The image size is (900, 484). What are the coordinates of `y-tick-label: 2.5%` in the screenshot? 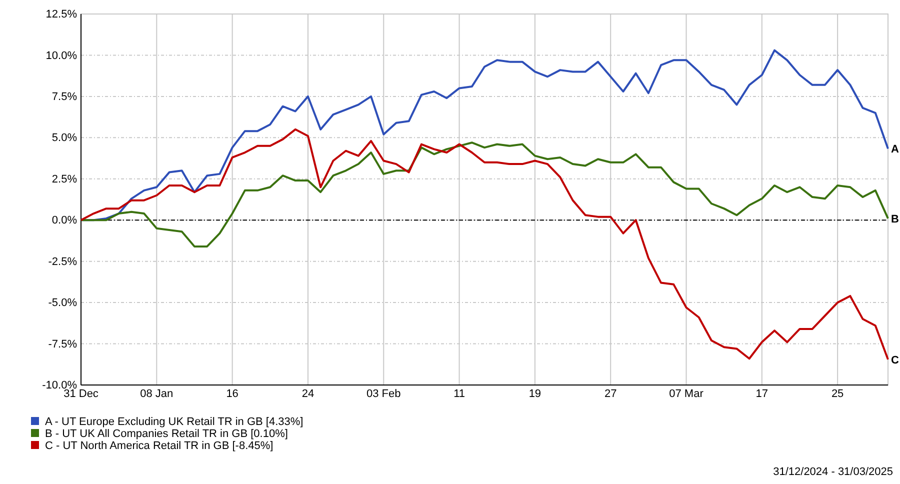 It's located at (65, 179).